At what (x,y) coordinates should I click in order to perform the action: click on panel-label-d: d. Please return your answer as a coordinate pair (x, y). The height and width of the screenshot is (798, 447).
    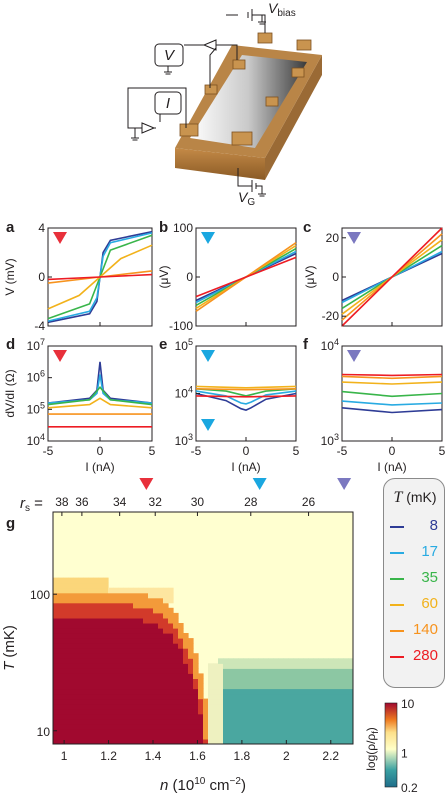
    Looking at the image, I should click on (10, 344).